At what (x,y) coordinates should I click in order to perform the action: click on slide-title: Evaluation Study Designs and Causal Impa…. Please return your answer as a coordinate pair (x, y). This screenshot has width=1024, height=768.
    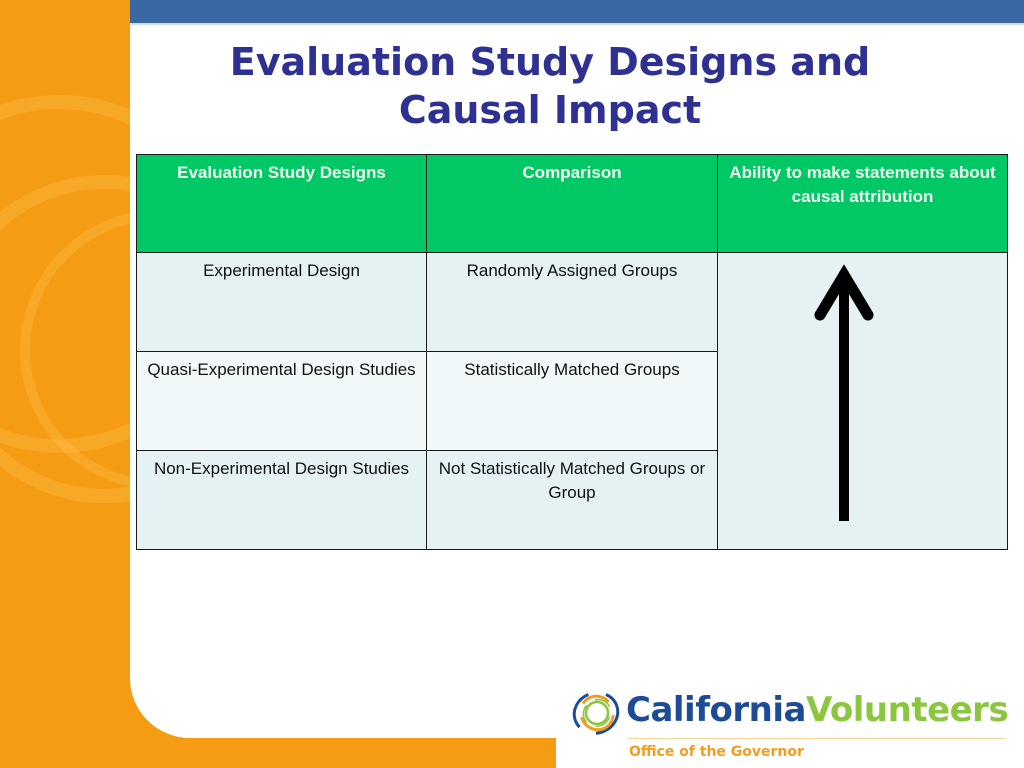
    Looking at the image, I should click on (550, 86).